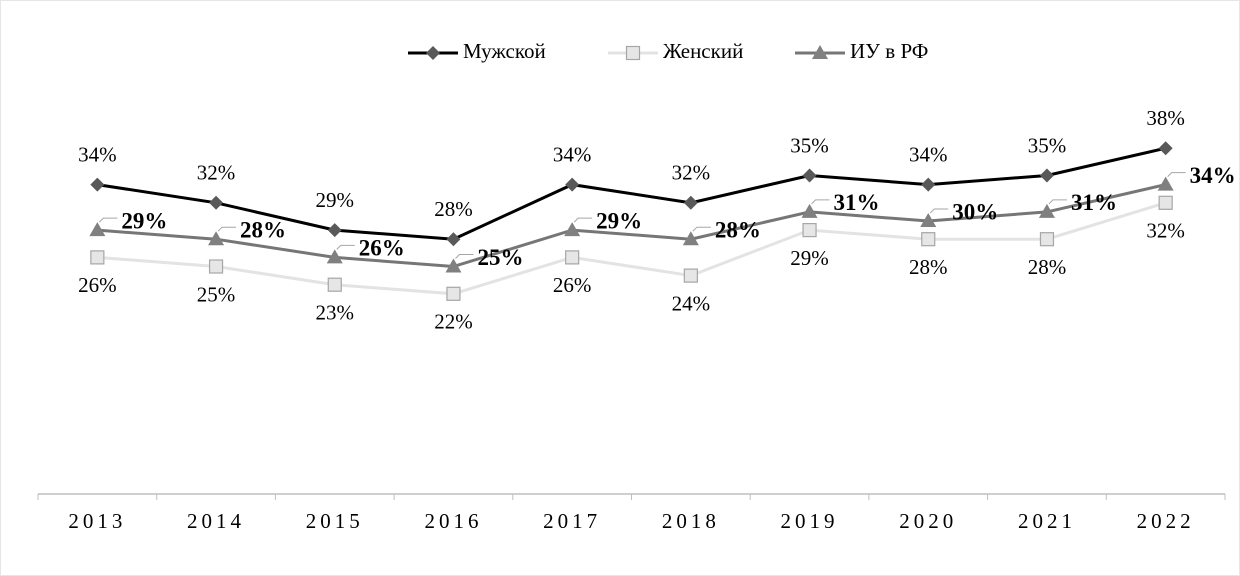  Describe the element at coordinates (453, 322) in the screenshot. I see `data-label: 22%` at that location.